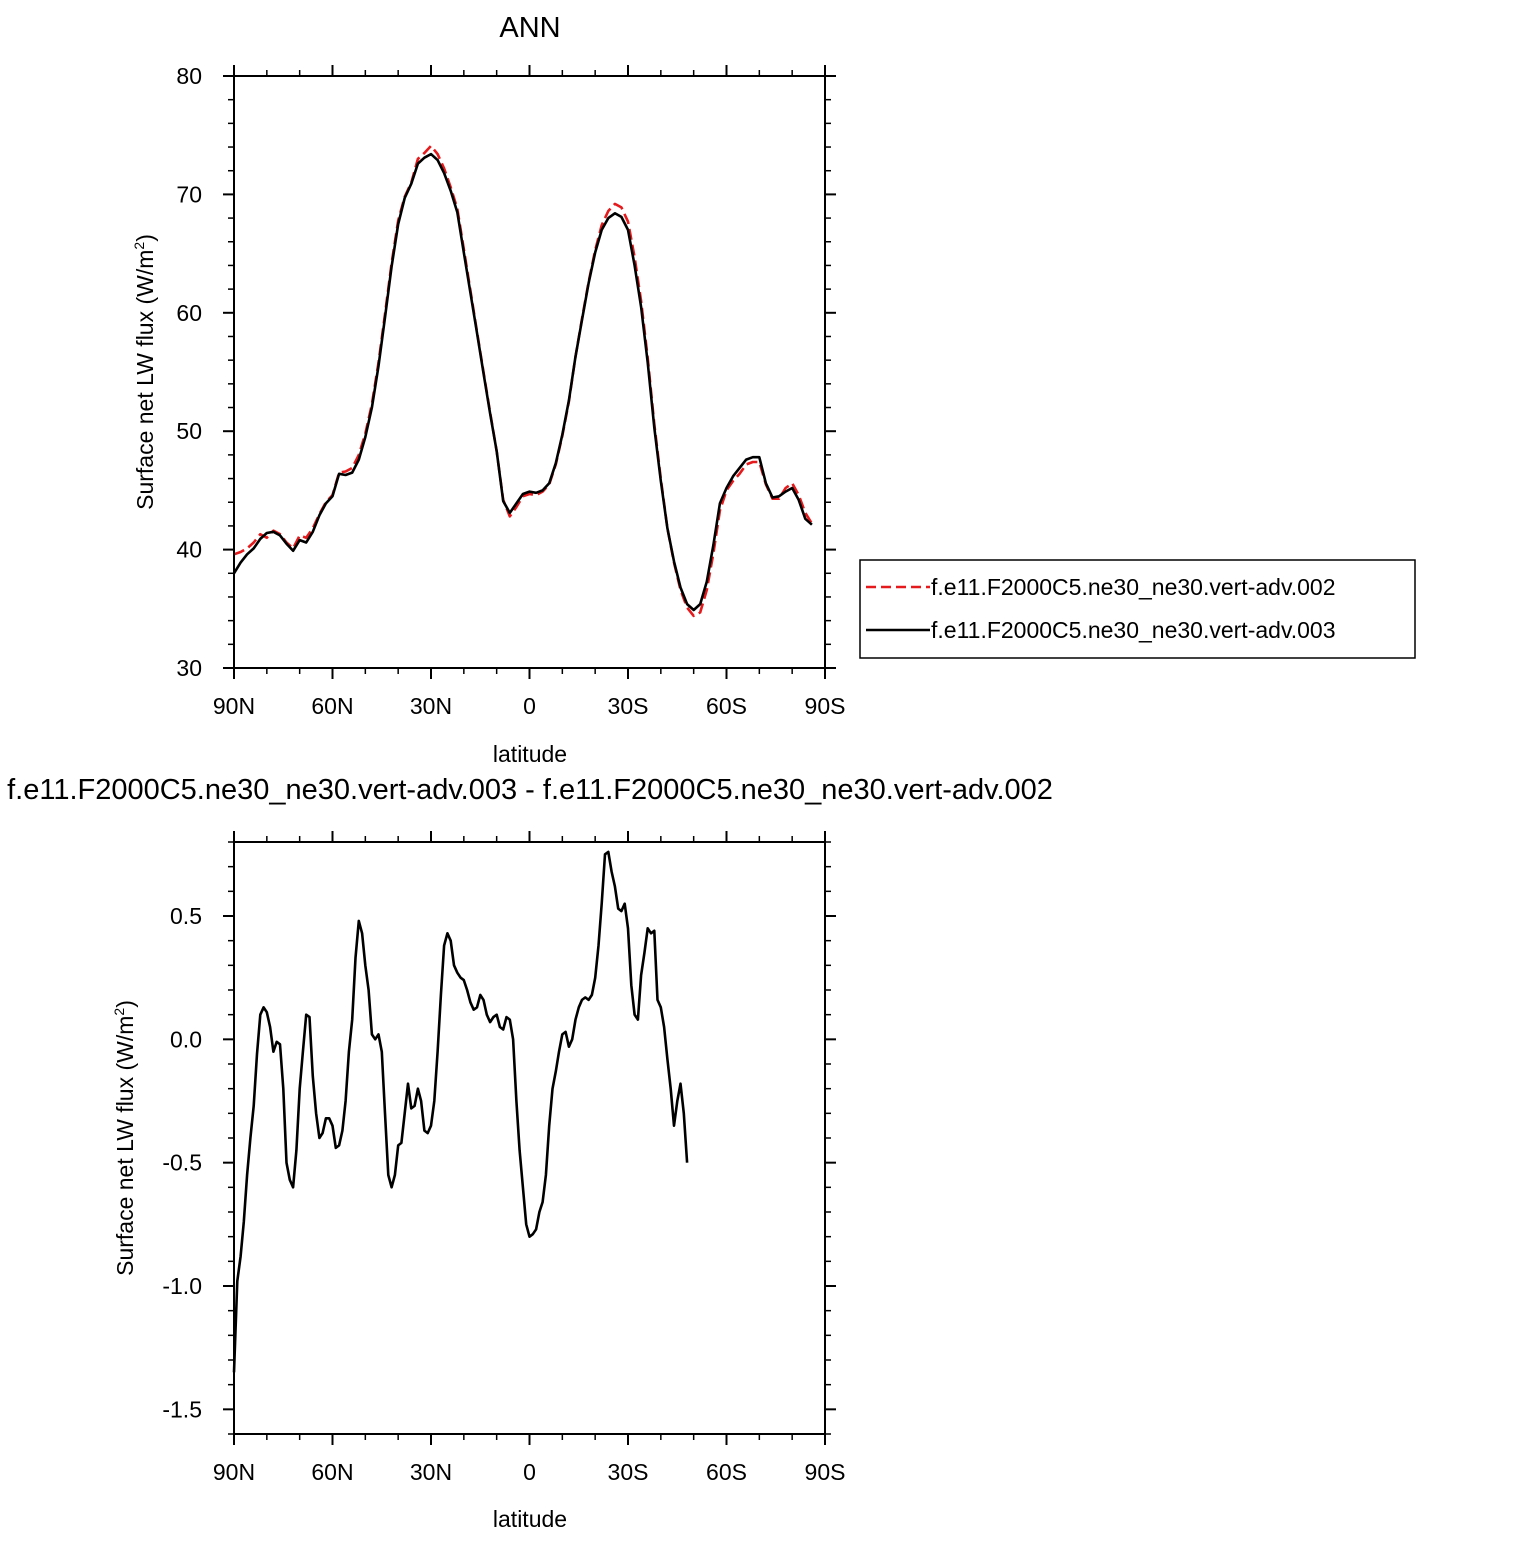 The image size is (1522, 1541). Describe the element at coordinates (530, 1519) in the screenshot. I see `bottom-x-axis-label: latitude` at that location.